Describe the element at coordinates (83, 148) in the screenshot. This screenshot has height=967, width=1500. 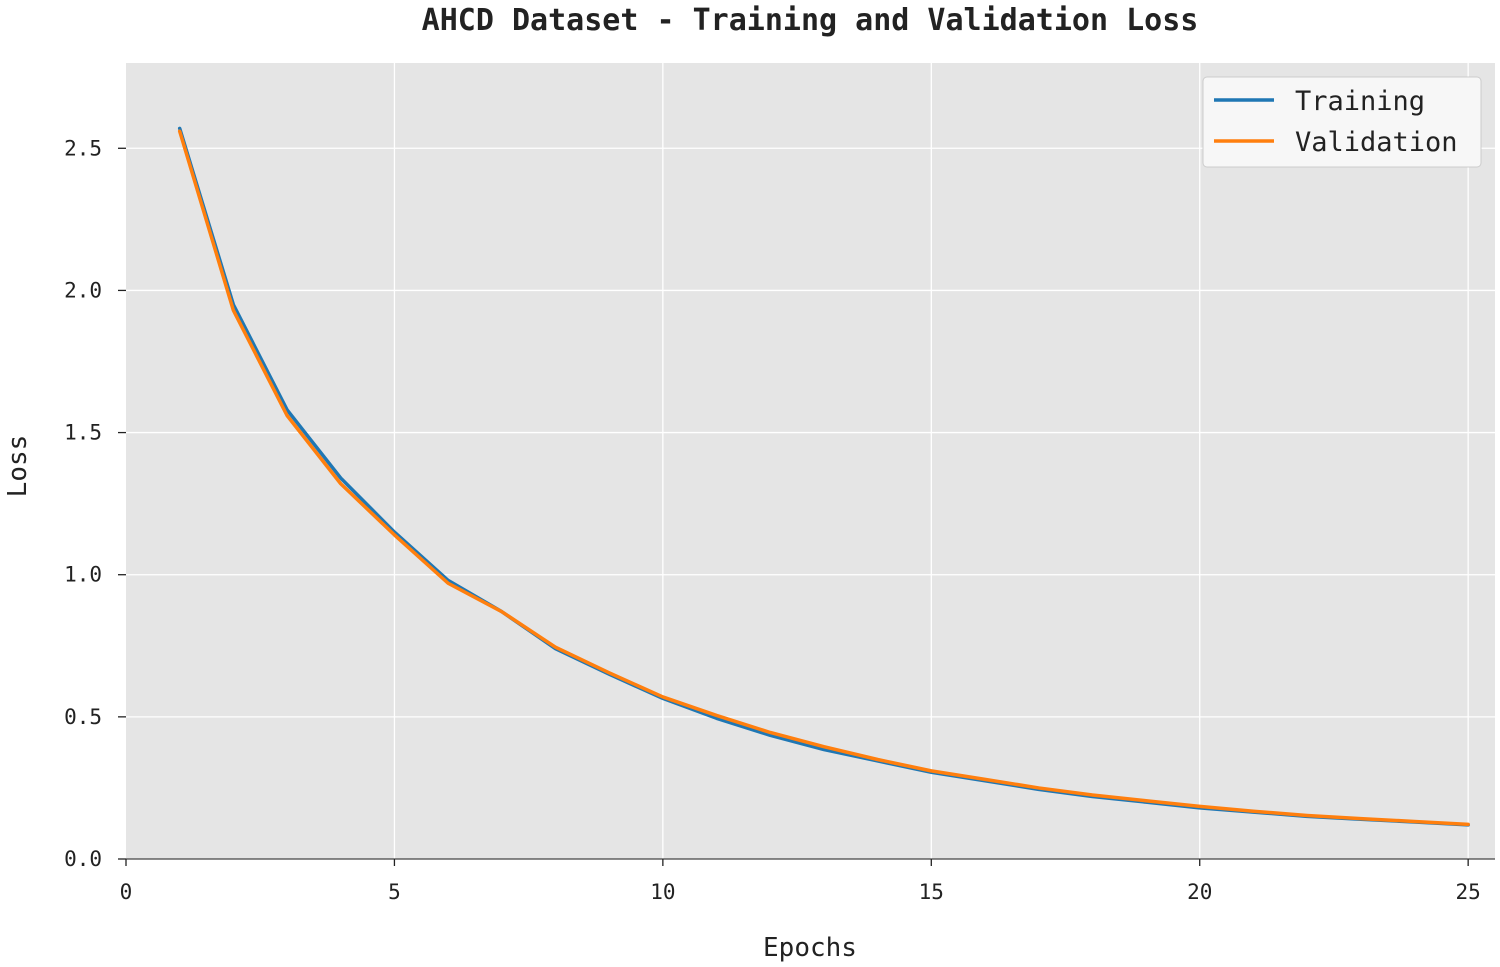
I see `y-tick-label: 2.5` at that location.